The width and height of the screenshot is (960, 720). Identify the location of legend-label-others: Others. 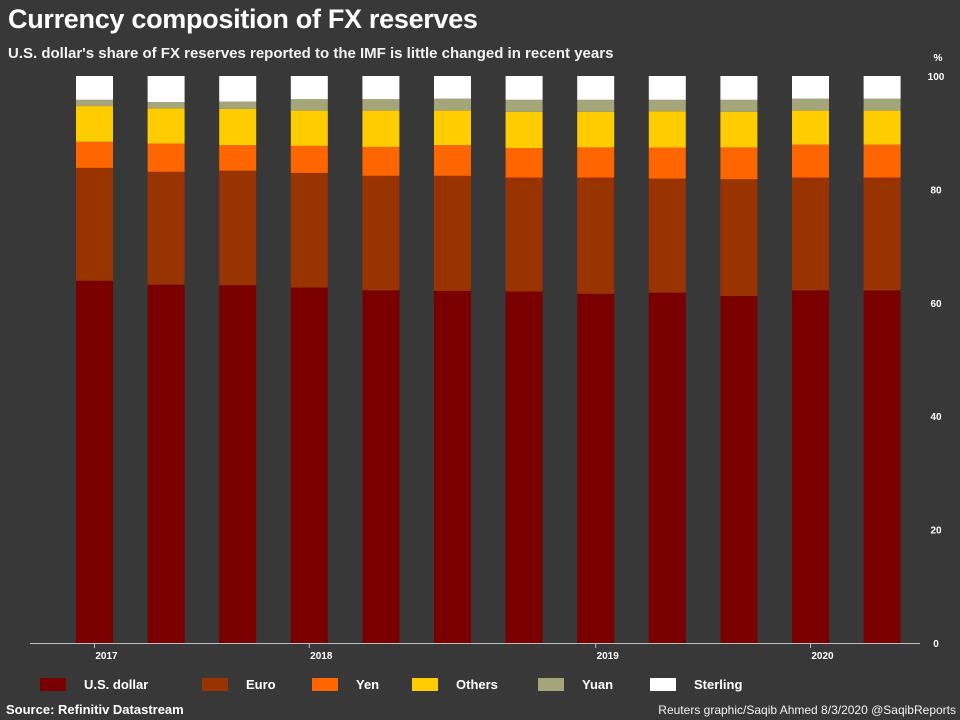
(477, 684).